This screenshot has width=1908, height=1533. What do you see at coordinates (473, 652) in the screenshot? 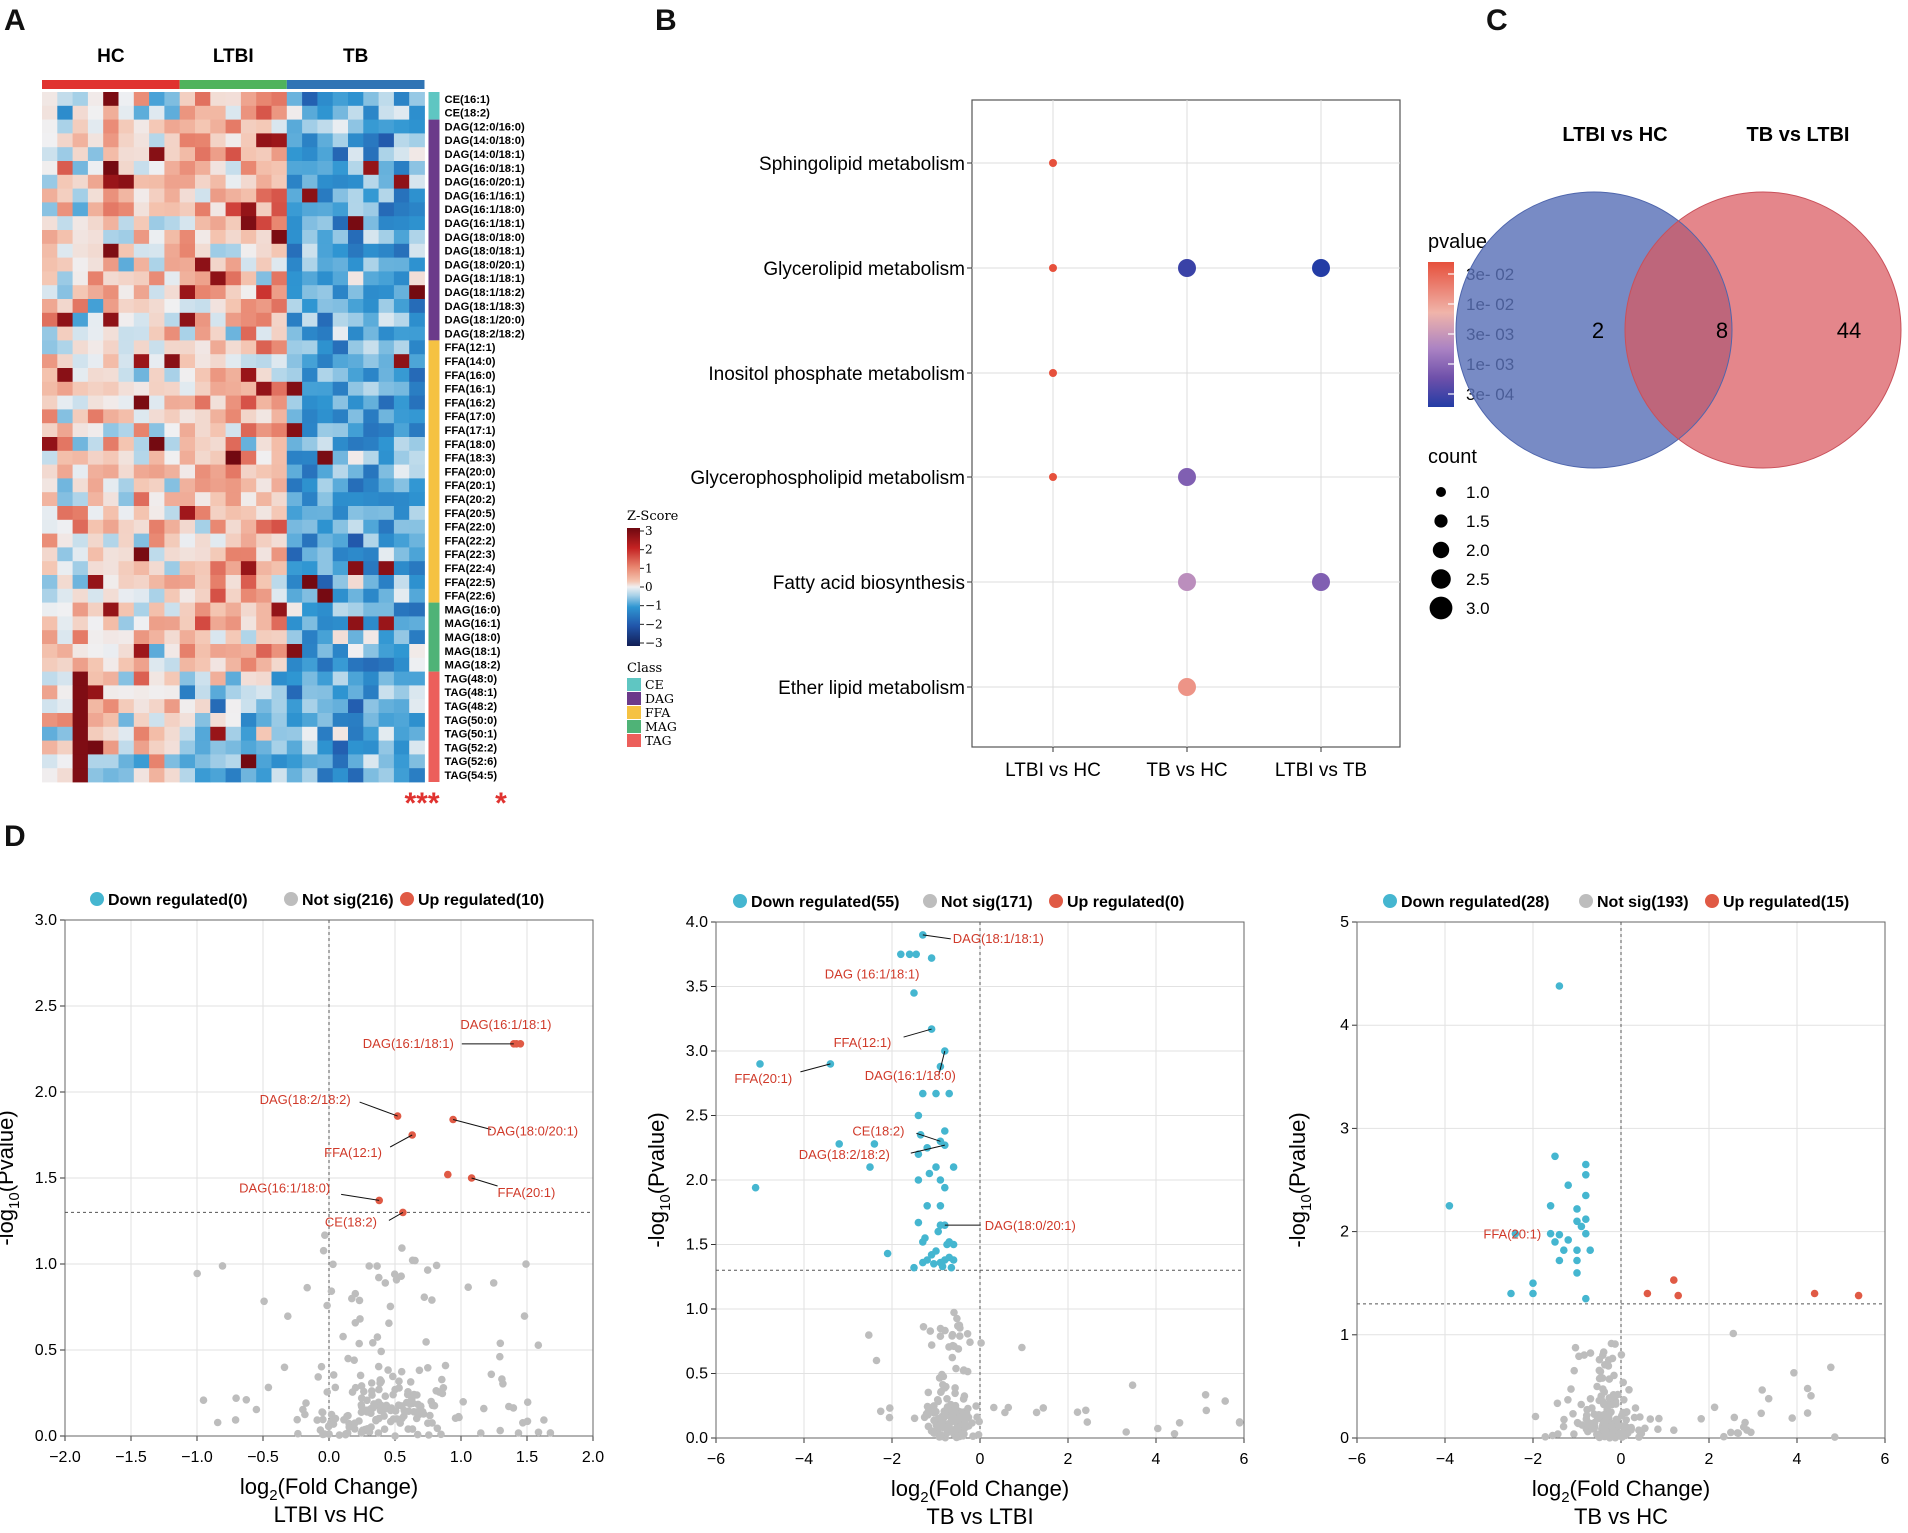
I see `row-label: MAG(18:1)` at bounding box center [473, 652].